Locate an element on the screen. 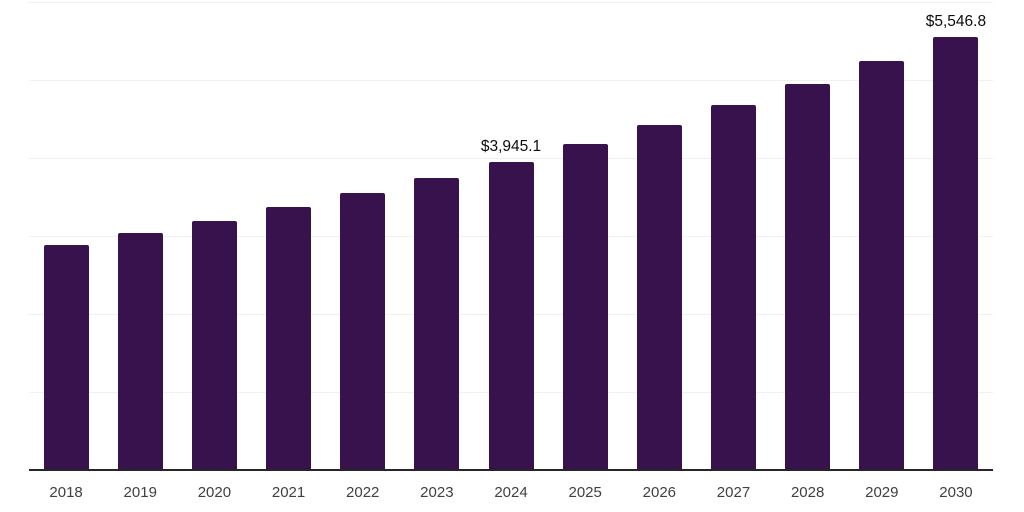 This screenshot has height=512, width=1024. data-label-2024: $3,945.1 is located at coordinates (511, 147).